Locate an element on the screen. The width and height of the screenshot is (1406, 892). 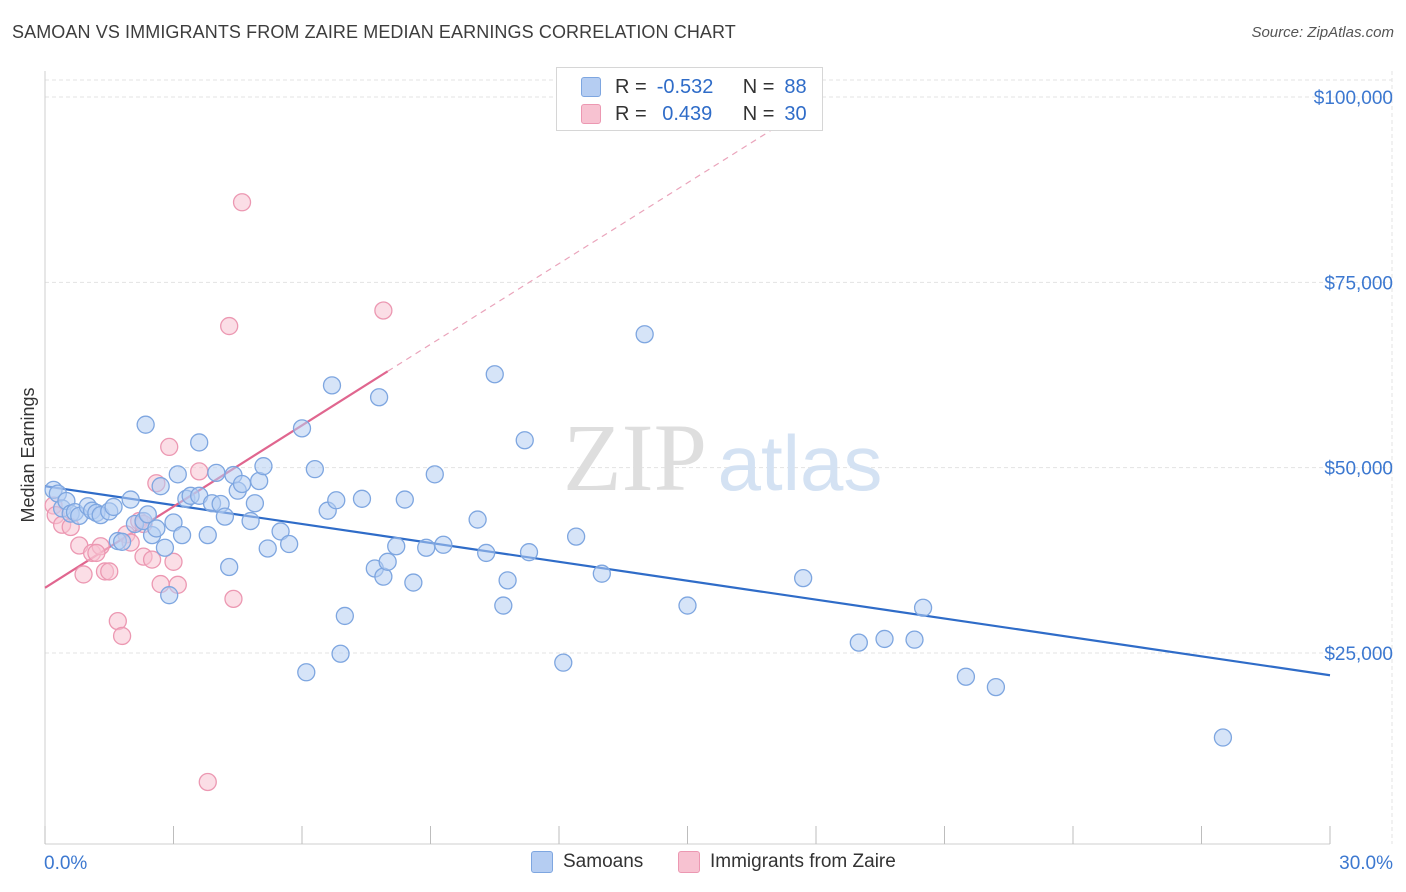
legend-row-samoans: R = -0.532 N = 88 is located at coordinates (694, 87).